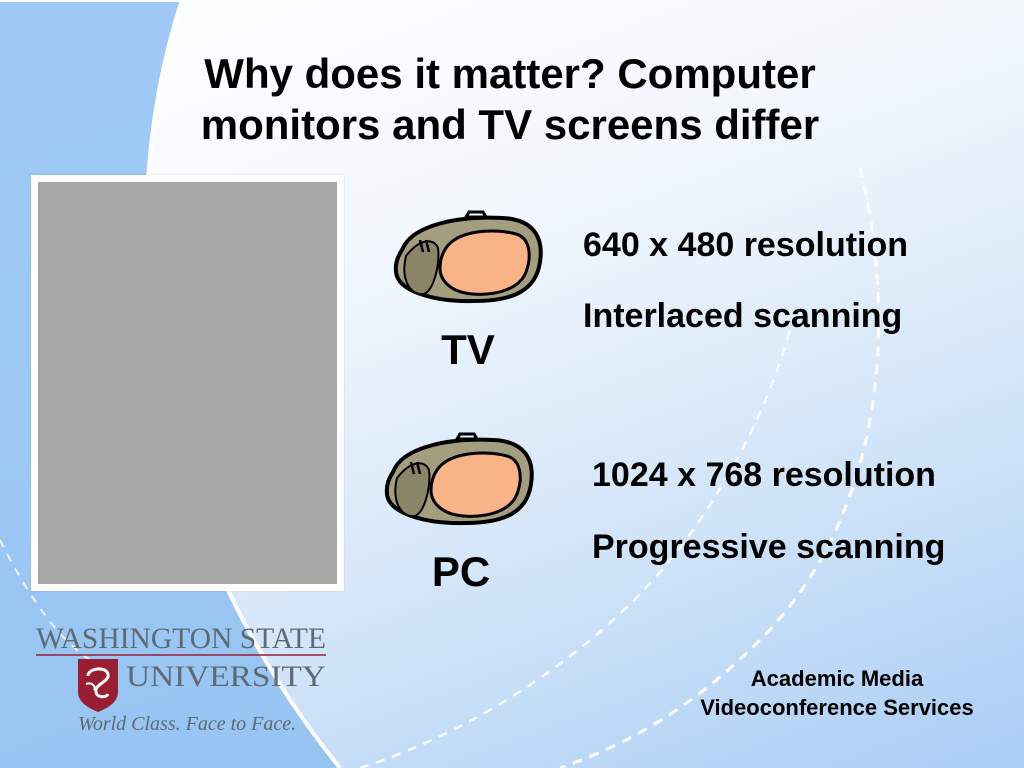 This screenshot has width=1024, height=768. I want to click on title-line-1: Why does it matter? Computer, so click(510, 73).